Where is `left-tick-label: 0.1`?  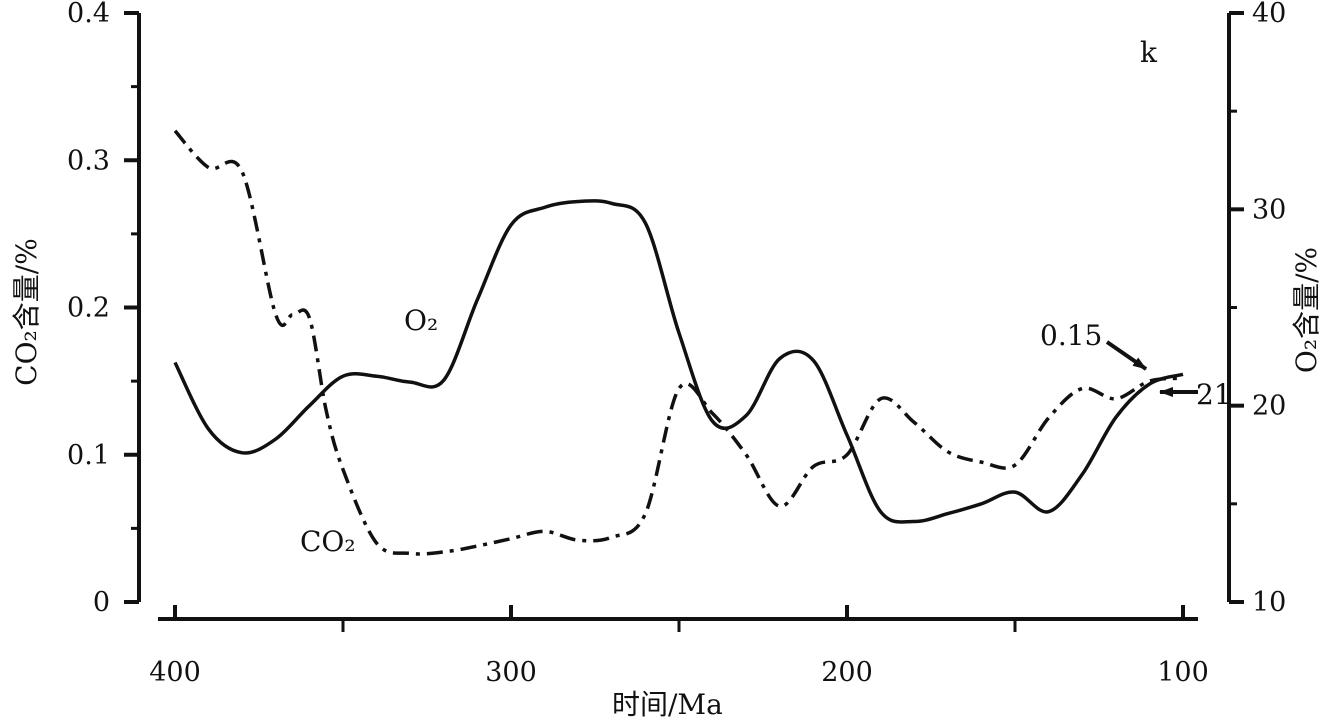
left-tick-label: 0.1 is located at coordinates (88, 455).